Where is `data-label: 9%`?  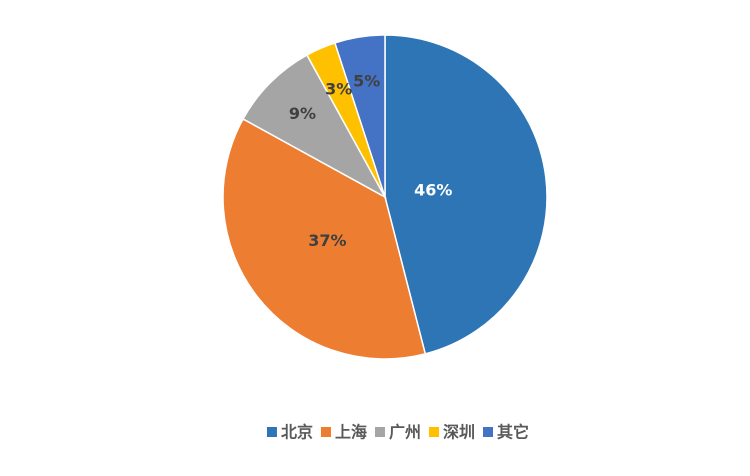 data-label: 9% is located at coordinates (302, 113).